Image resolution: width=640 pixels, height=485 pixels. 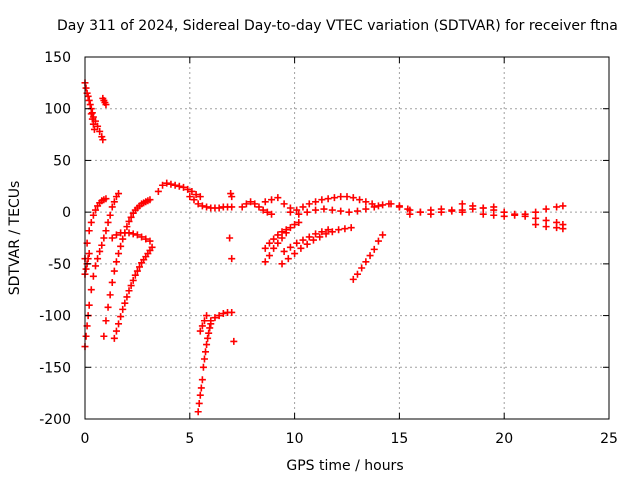 I want to click on x-axis-title: GPS time / hours, so click(x=344, y=466).